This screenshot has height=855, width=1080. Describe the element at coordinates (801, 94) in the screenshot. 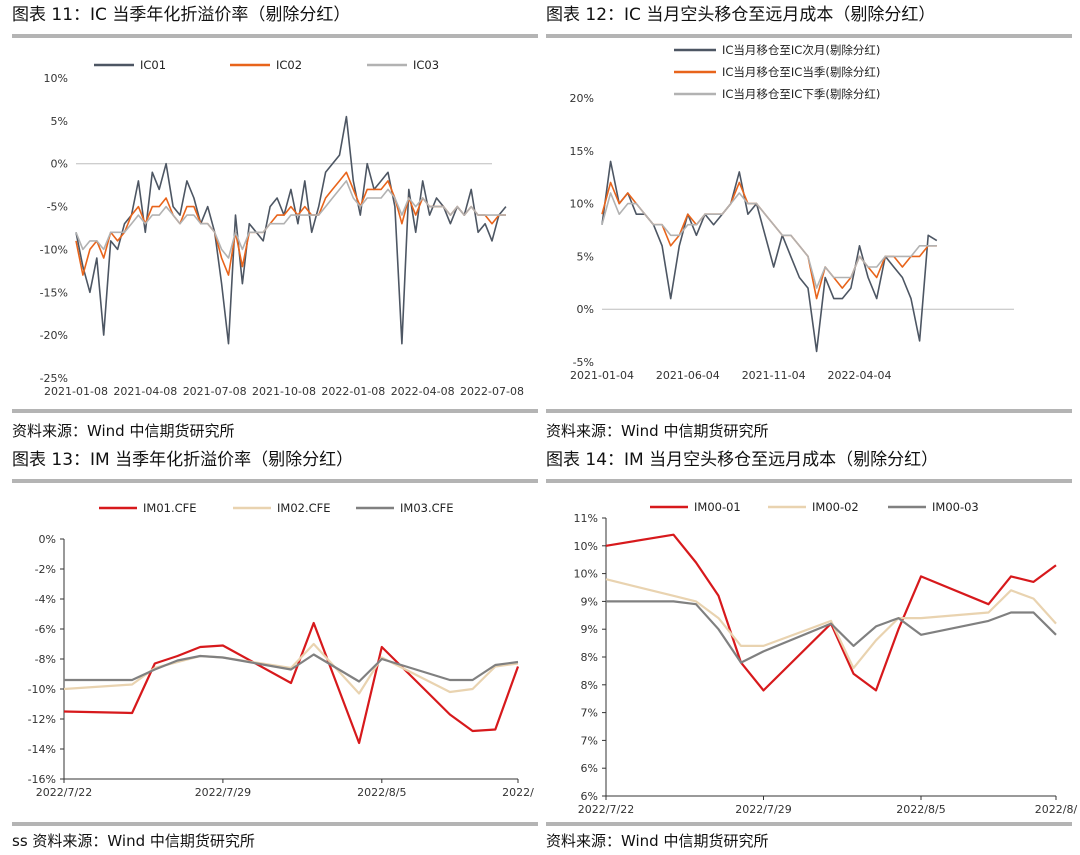

I see `legend-label: IC当月移仓至IC下季(剔除分红)` at that location.